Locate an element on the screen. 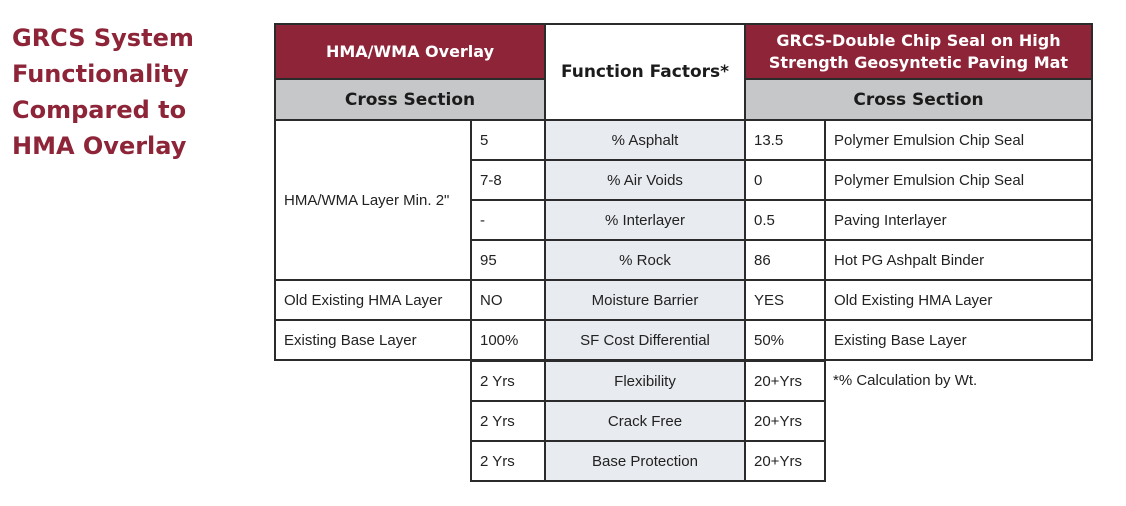 Image resolution: width=1126 pixels, height=506 pixels. grcs-description: Paving Interlayer is located at coordinates (958, 220).